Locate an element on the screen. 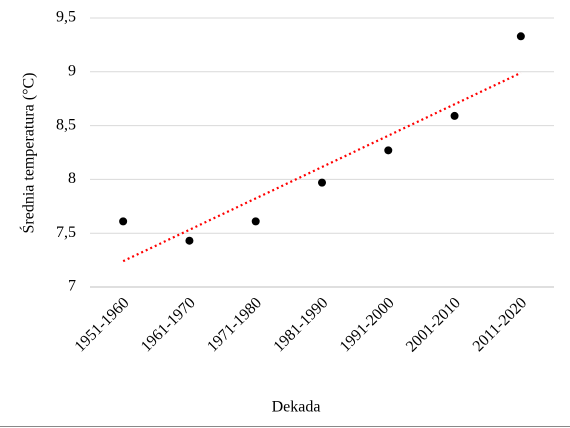 The width and height of the screenshot is (570, 428). y-tick-label: 9,5 is located at coordinates (66, 17).